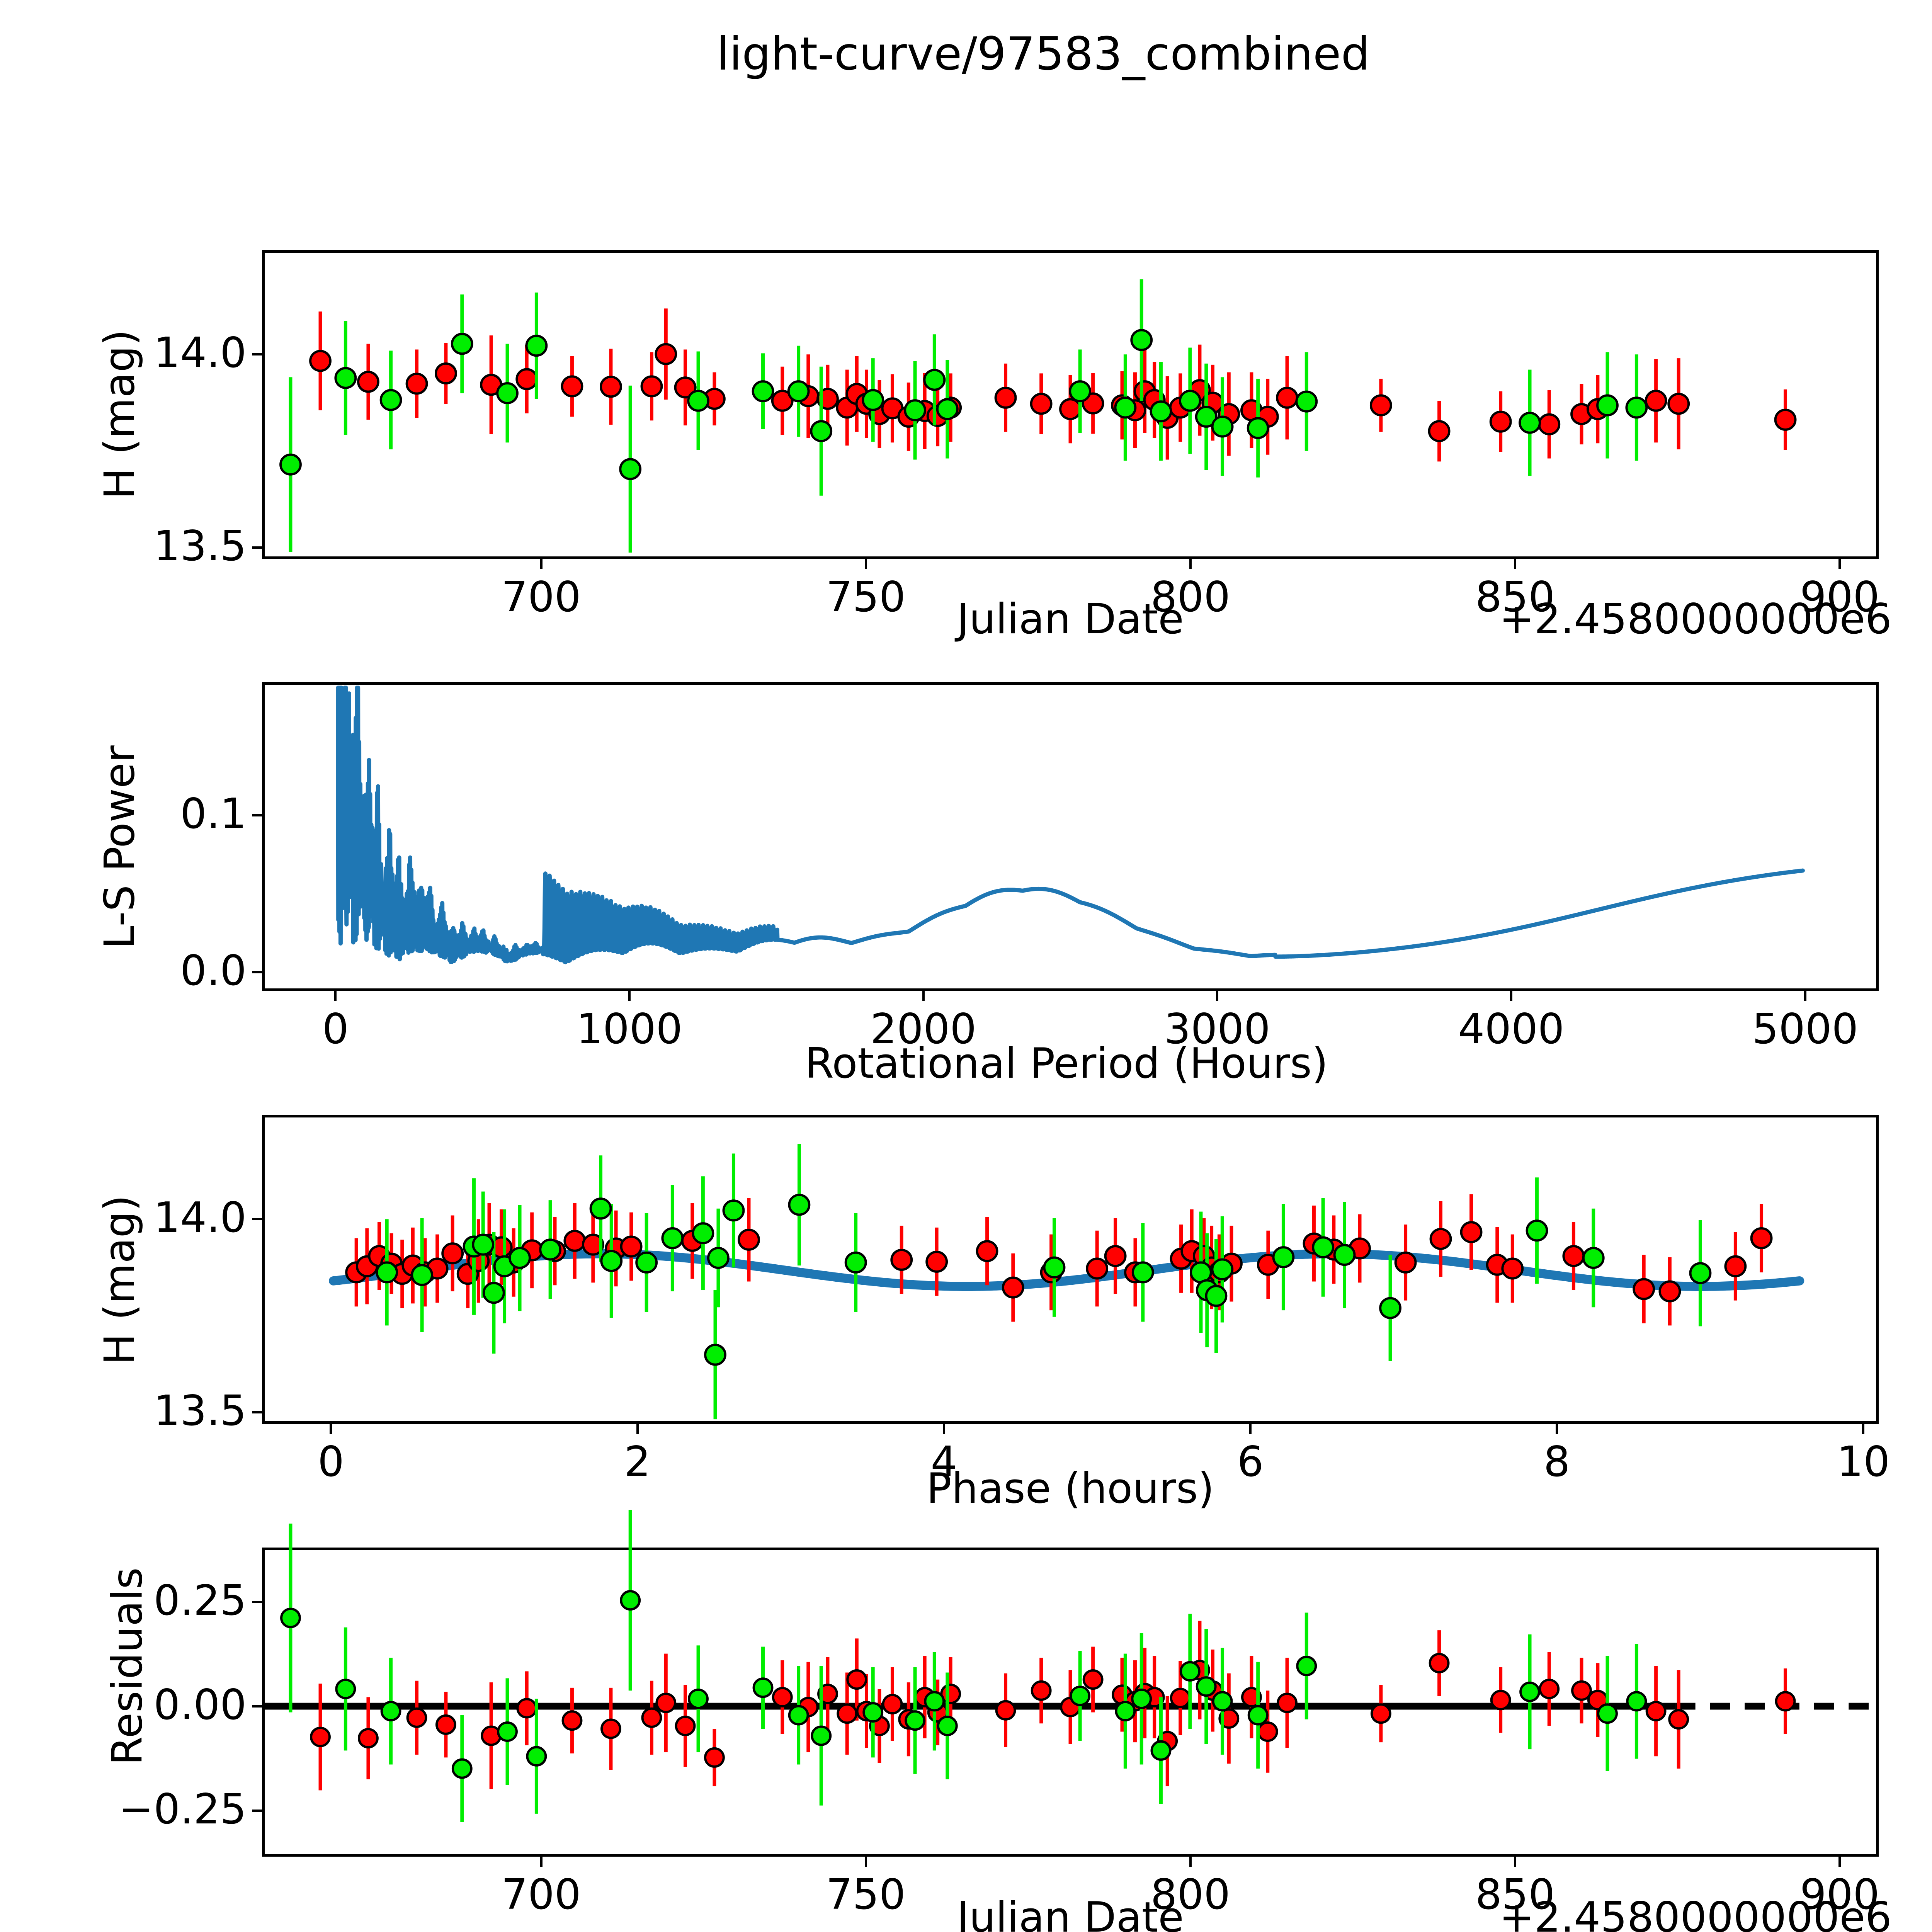 The height and width of the screenshot is (1932, 1932). What do you see at coordinates (1070, 619) in the screenshot?
I see `light-curve-xlabel: Julian Date` at bounding box center [1070, 619].